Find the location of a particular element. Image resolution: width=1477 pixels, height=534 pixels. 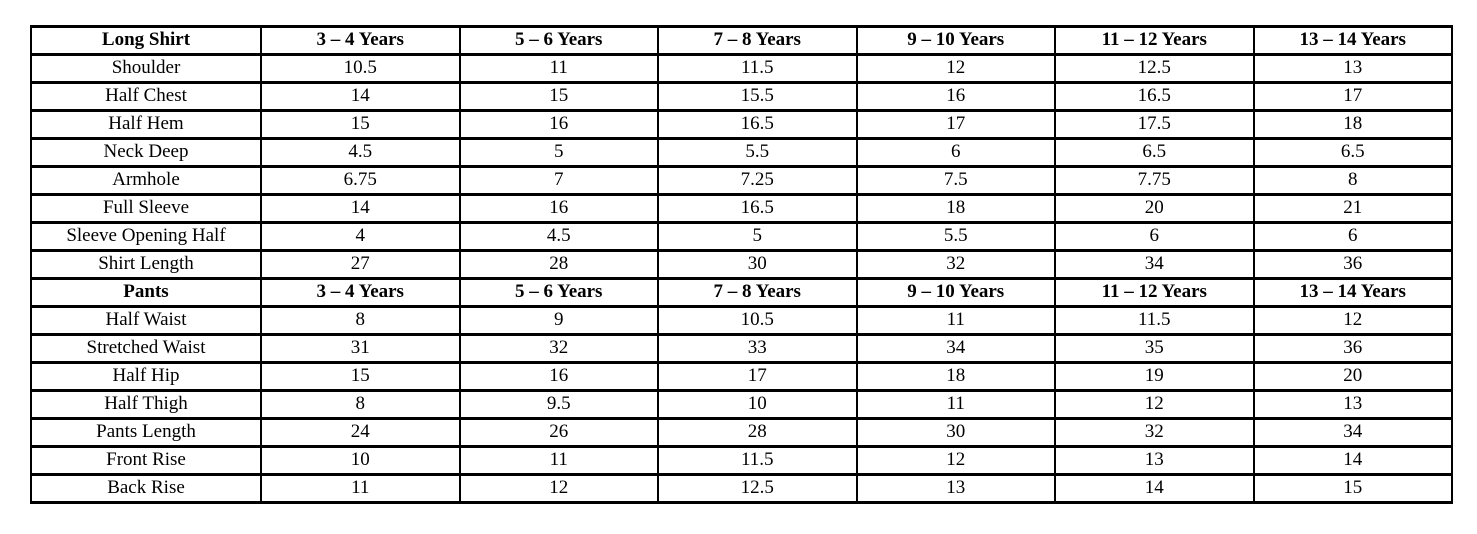

value-cell: 9.5 is located at coordinates (558, 404).